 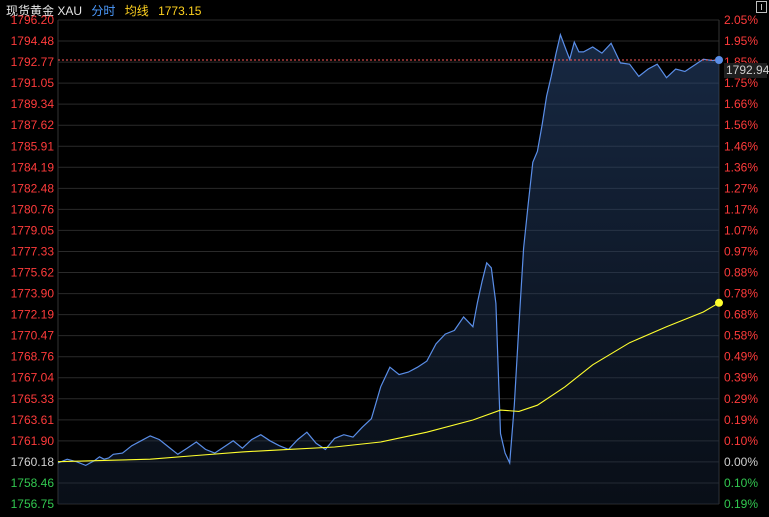 I want to click on y-tick-right: 1.46%, so click(x=741, y=146).